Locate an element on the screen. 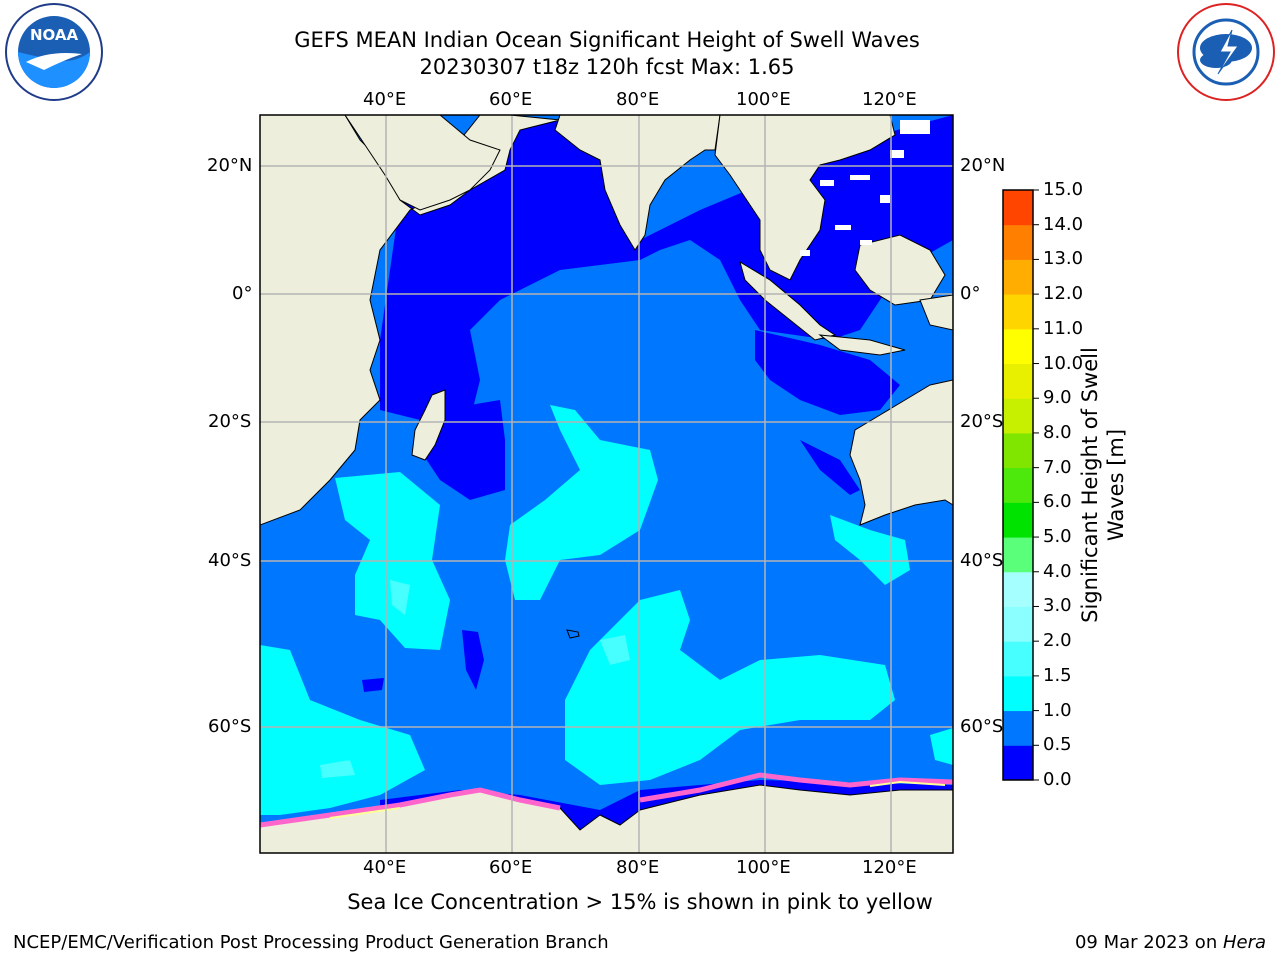 The image size is (1280, 960). colorbar-tick-label: 8.0 is located at coordinates (1057, 432).